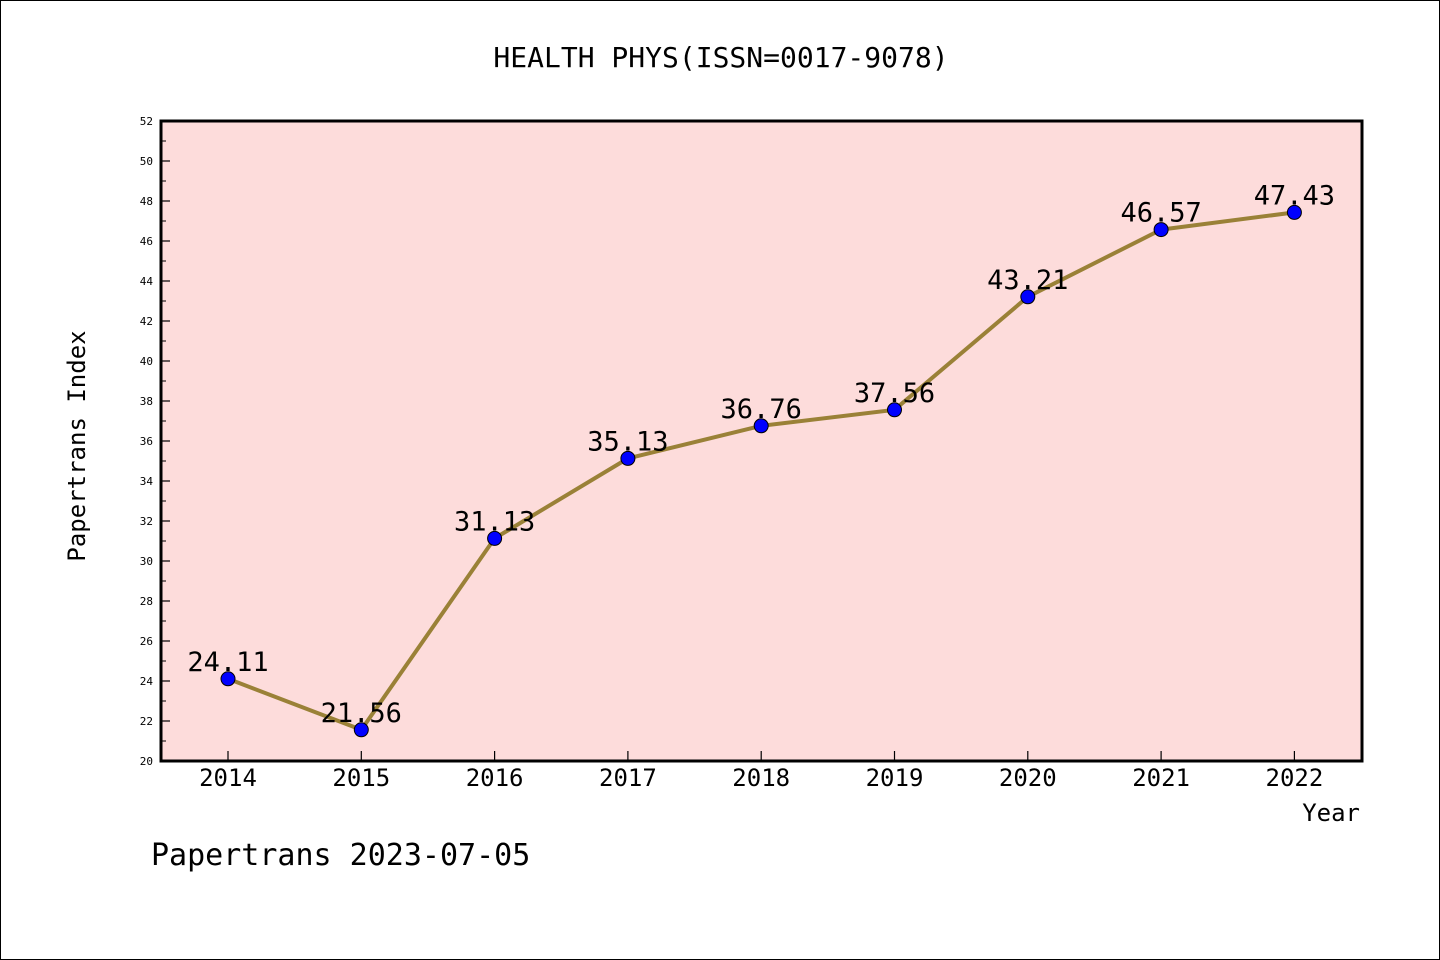 This screenshot has height=960, width=1440. Describe the element at coordinates (761, 778) in the screenshot. I see `x-tick-label: 2018` at that location.